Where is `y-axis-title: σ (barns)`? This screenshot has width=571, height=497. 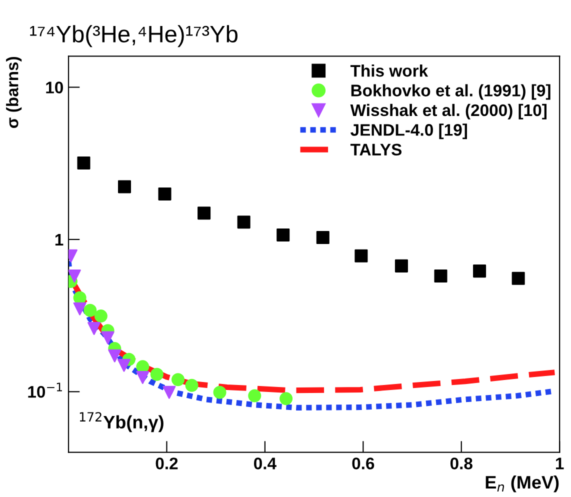
y-axis-title: σ (barns) is located at coordinates (14, 92).